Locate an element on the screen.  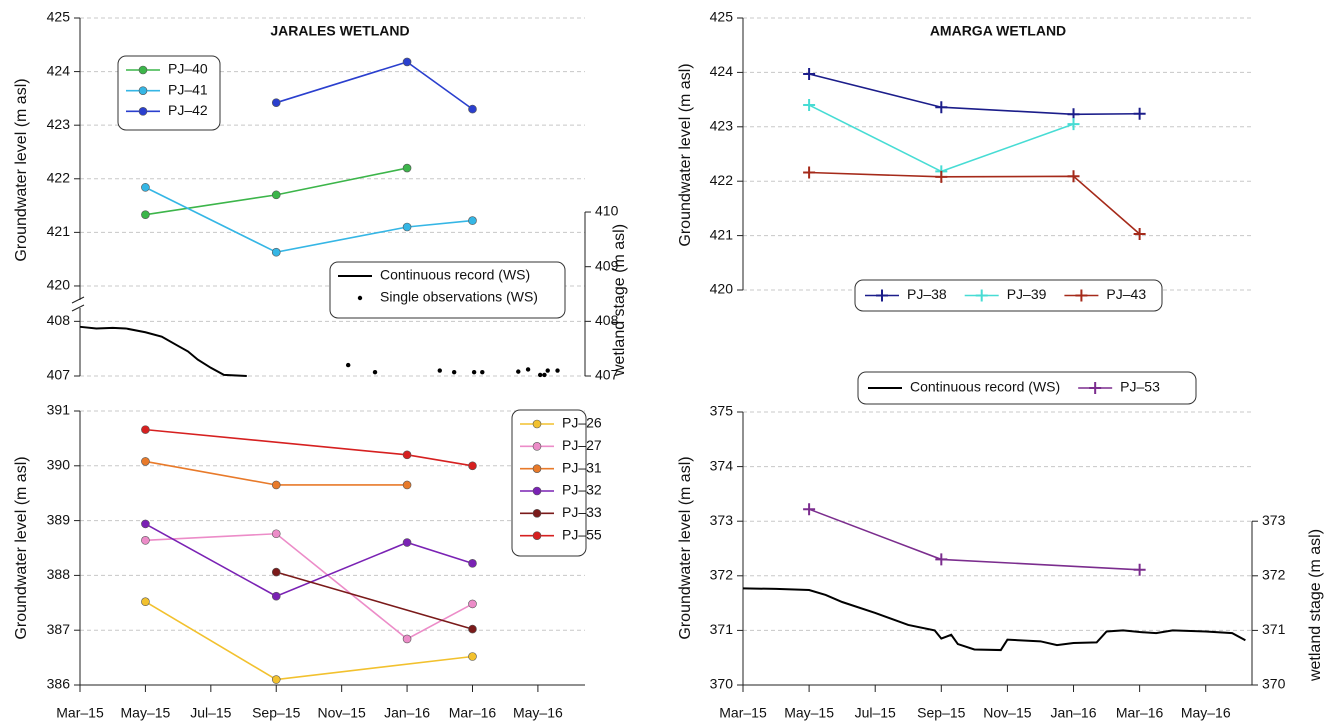
y2-tick-label: 408 is located at coordinates (607, 320).